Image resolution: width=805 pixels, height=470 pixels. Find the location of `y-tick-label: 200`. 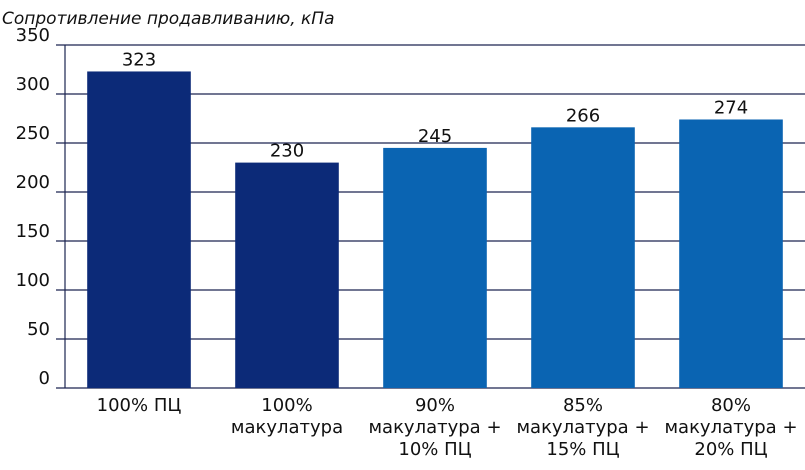

y-tick-label: 200 is located at coordinates (33, 182).